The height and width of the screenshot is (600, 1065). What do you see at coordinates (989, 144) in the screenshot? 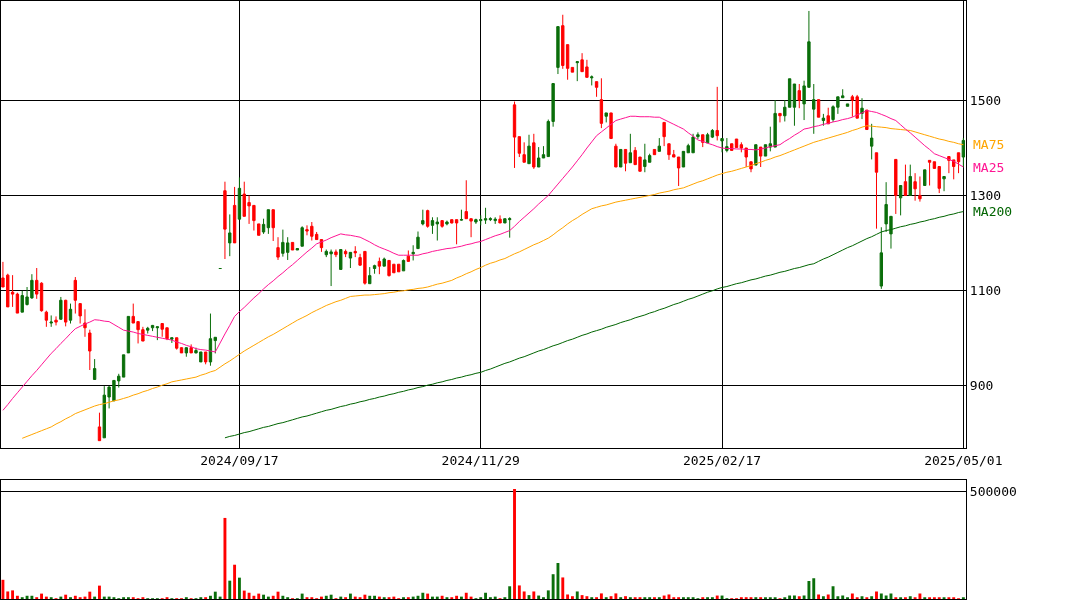
I see `series-label: MA75` at bounding box center [989, 144].